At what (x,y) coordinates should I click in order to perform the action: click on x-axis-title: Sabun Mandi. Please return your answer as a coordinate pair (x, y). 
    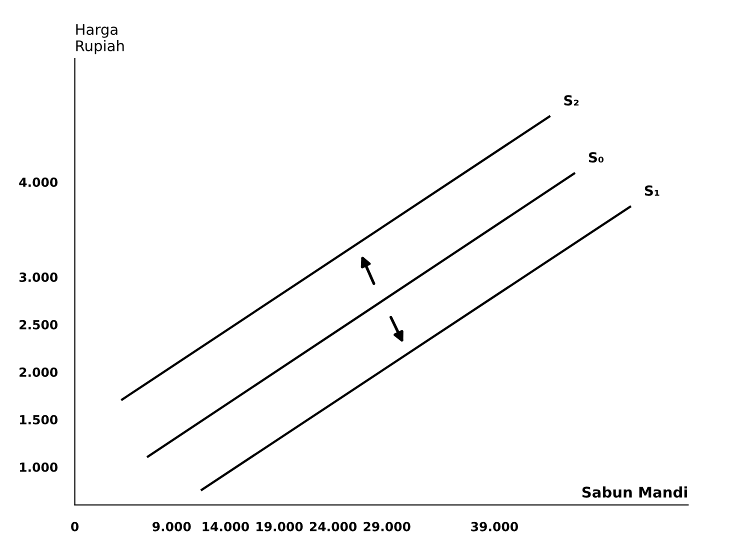
    Looking at the image, I should click on (634, 492).